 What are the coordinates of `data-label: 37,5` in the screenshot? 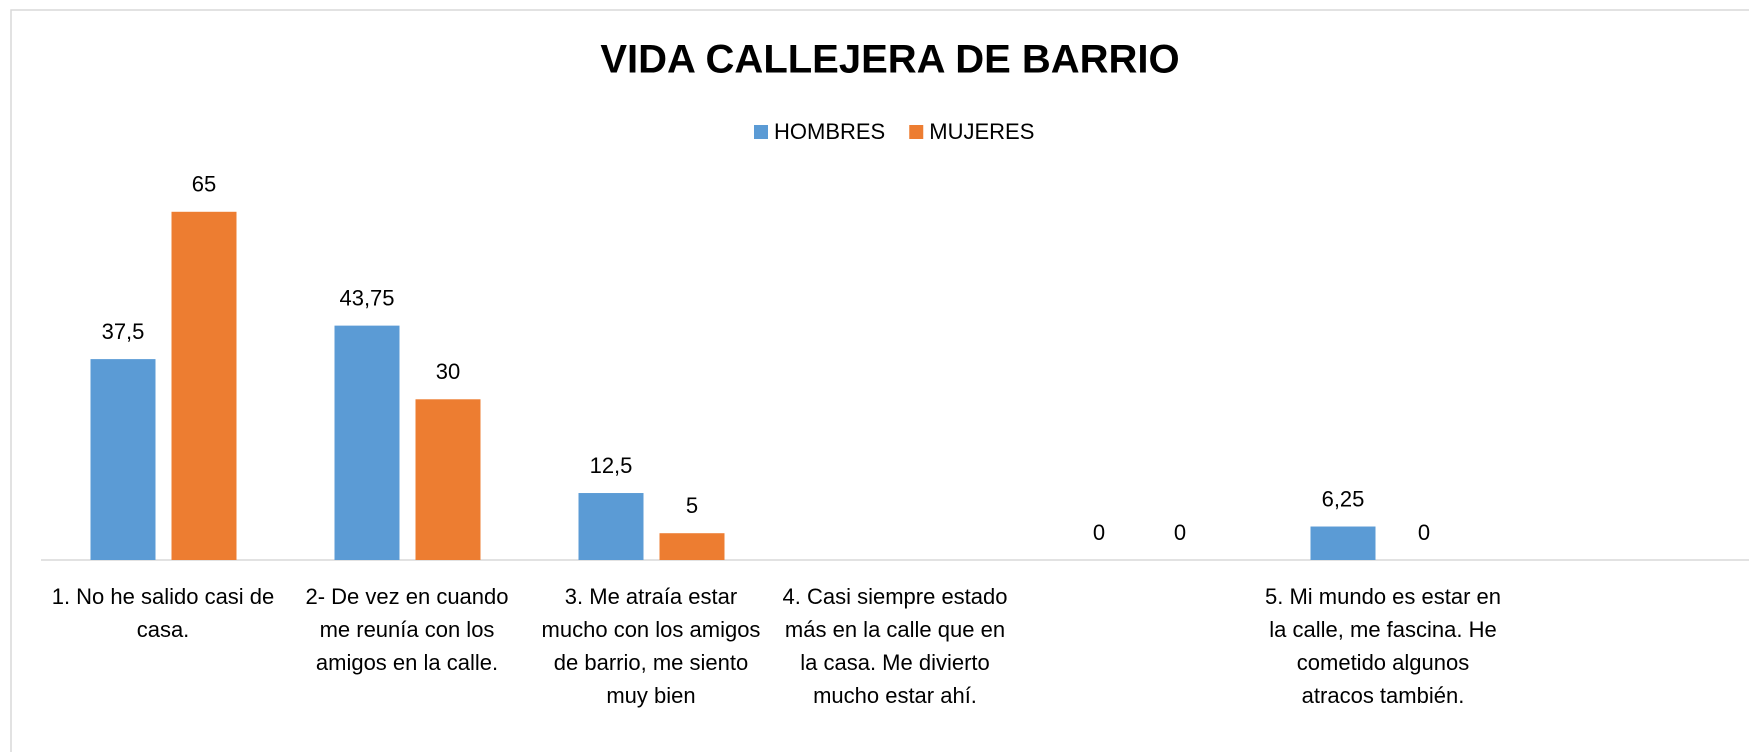 It's located at (123, 331).